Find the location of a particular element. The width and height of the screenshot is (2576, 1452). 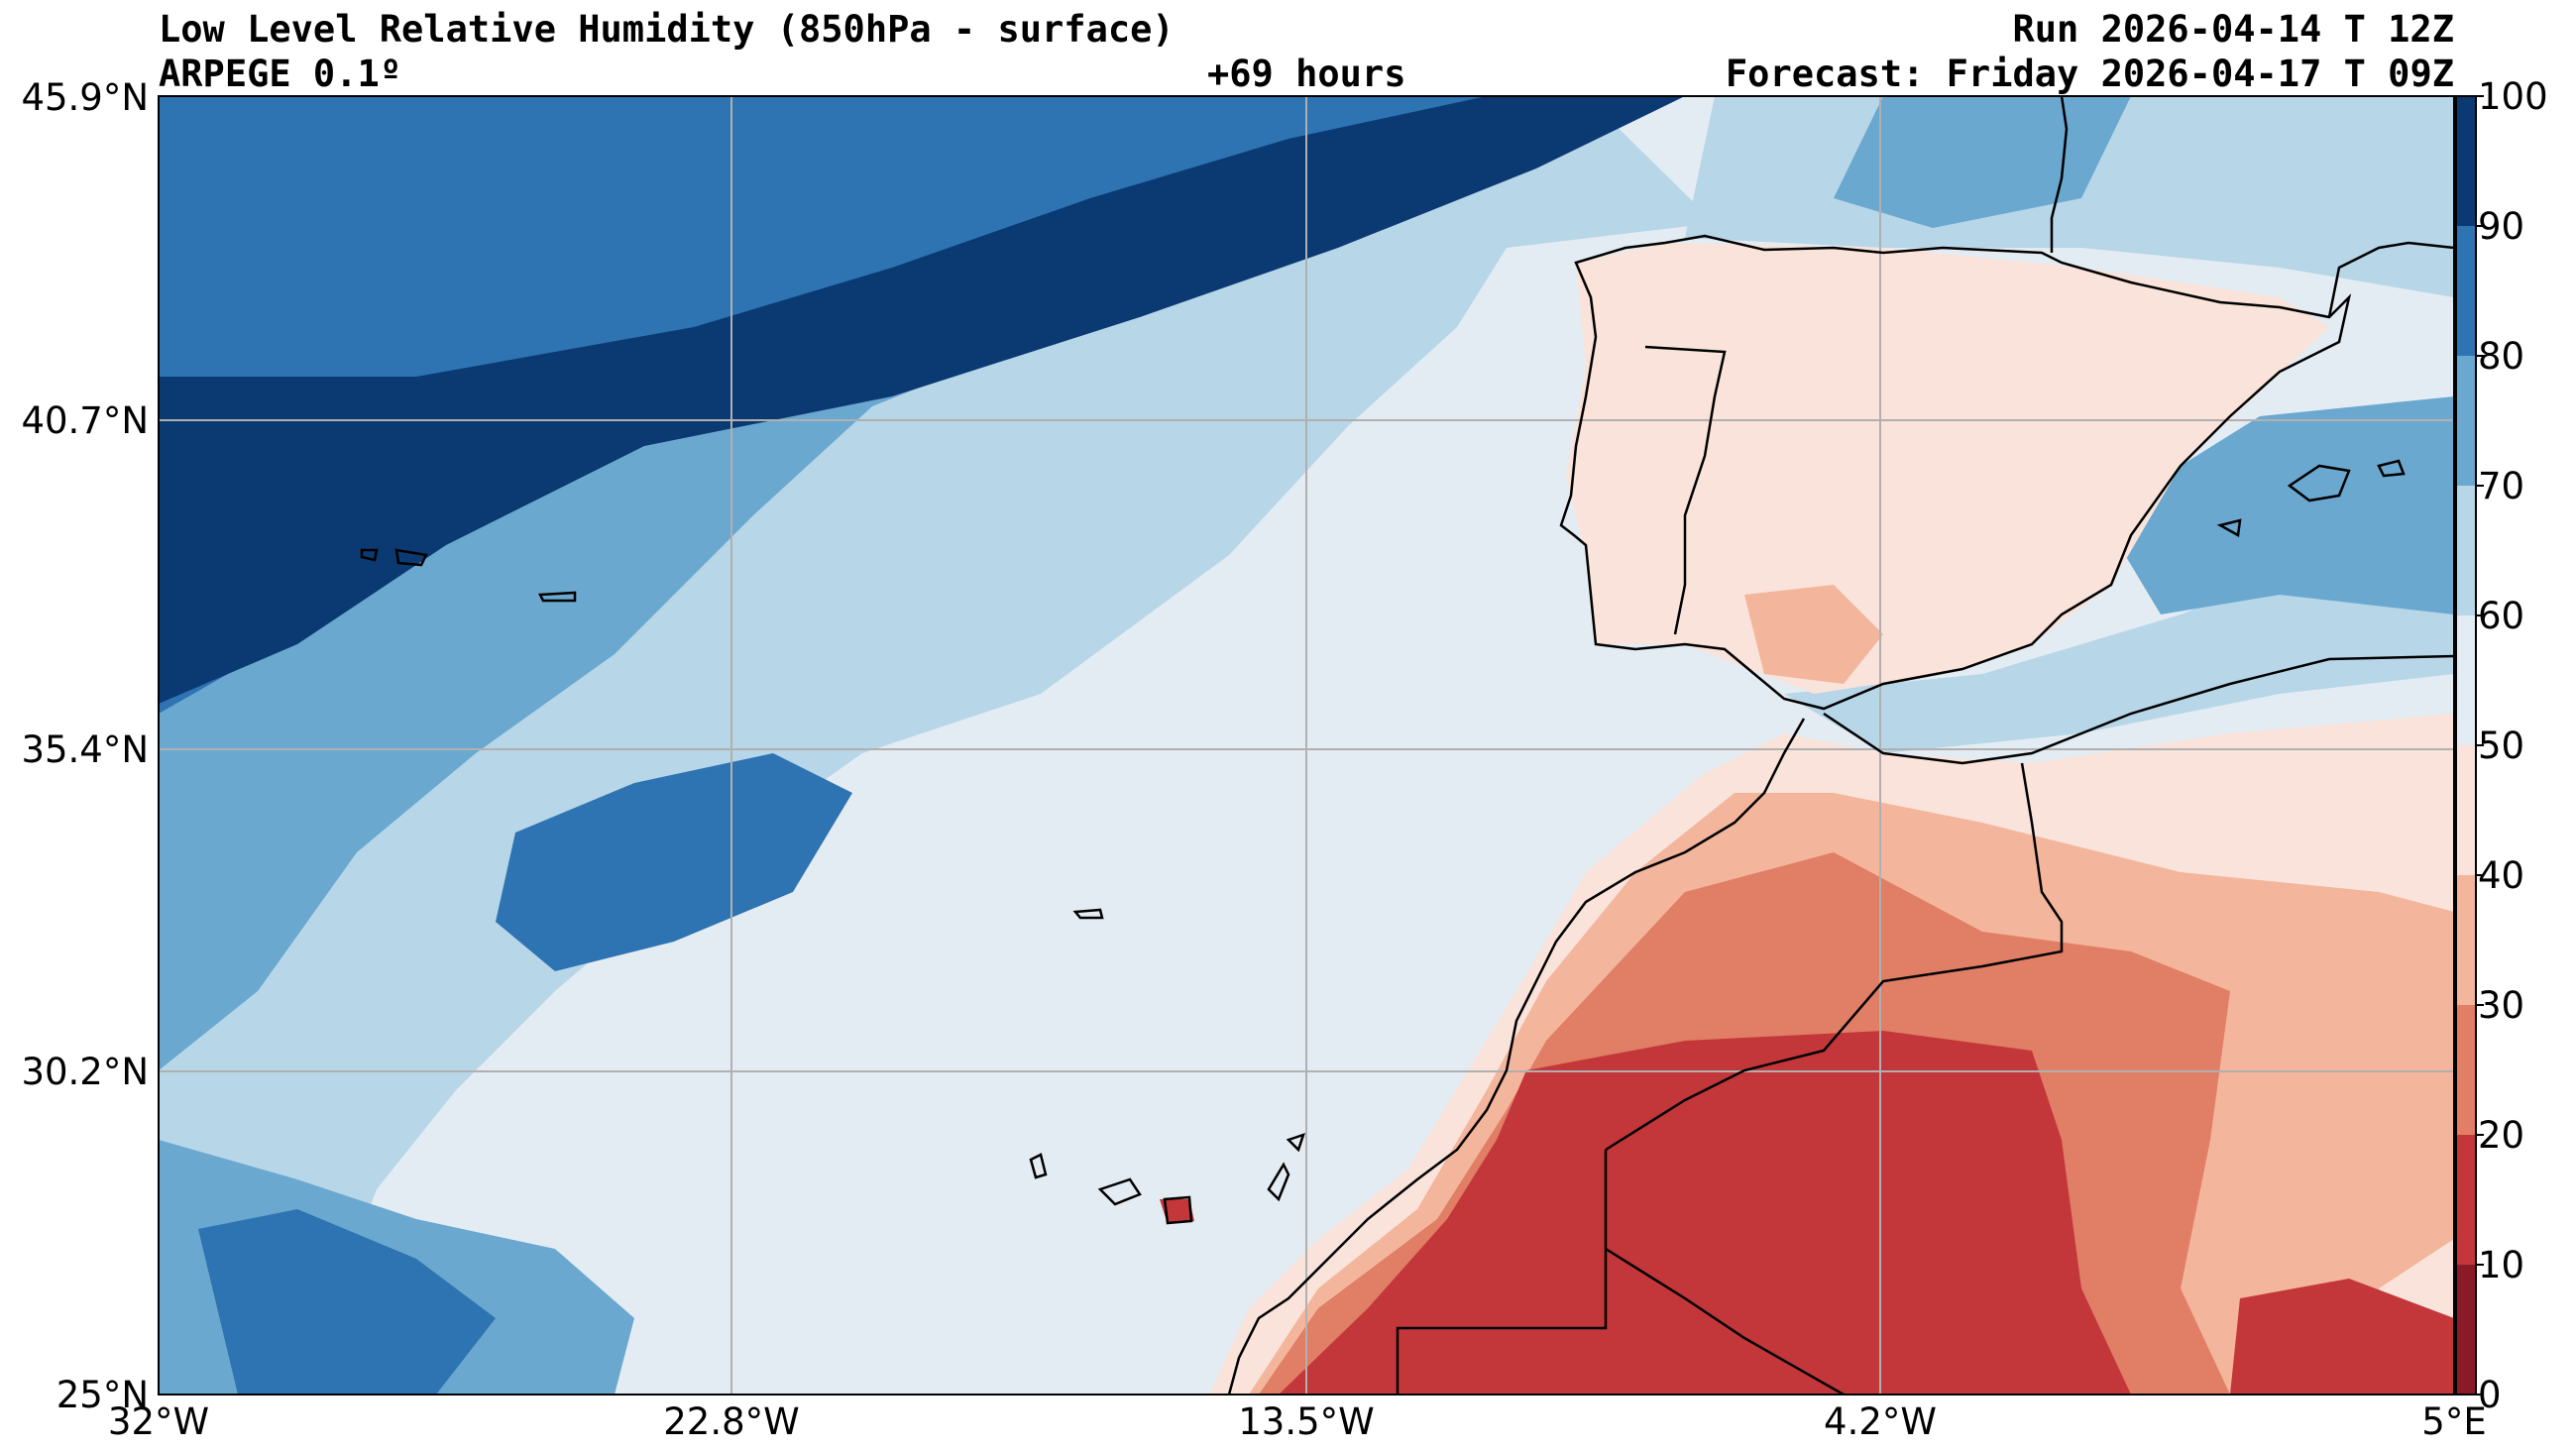

minorca is located at coordinates (2391, 468).